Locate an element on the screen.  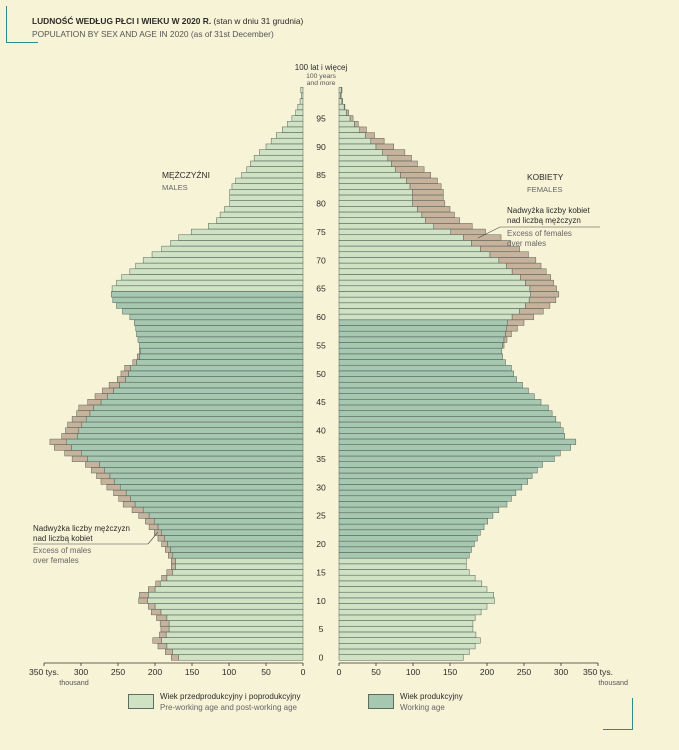
age-tick-label: 40 is located at coordinates (321, 431).